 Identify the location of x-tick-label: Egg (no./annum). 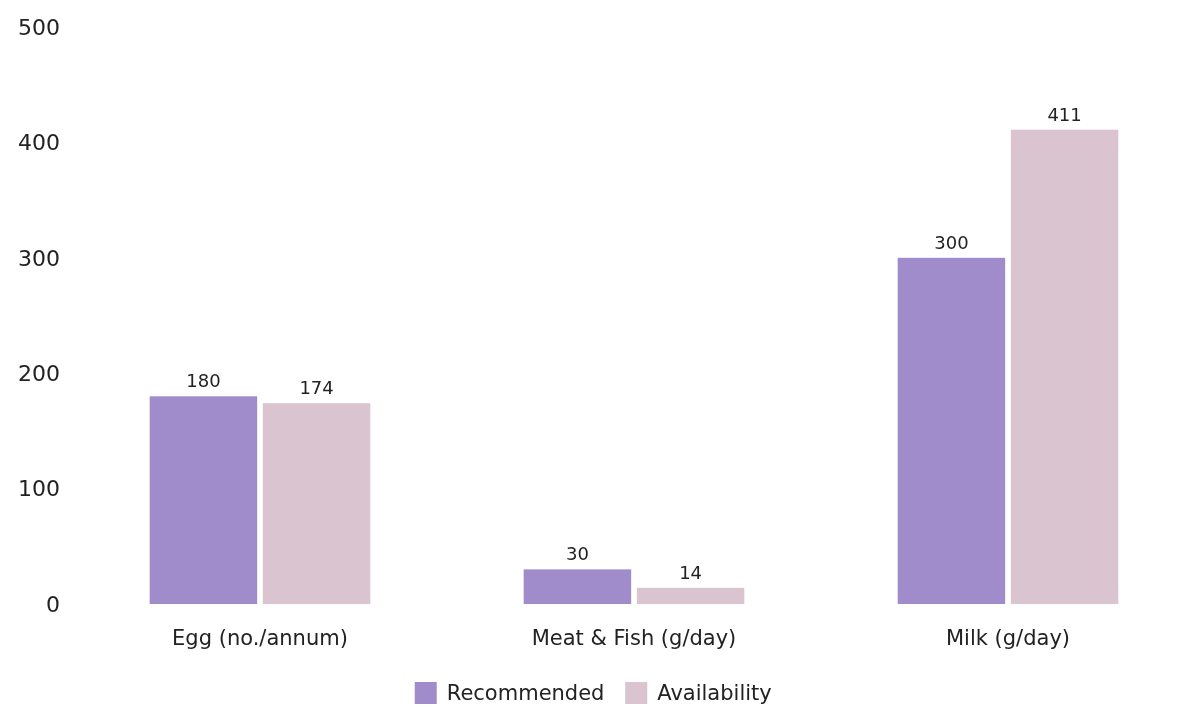
(260, 638).